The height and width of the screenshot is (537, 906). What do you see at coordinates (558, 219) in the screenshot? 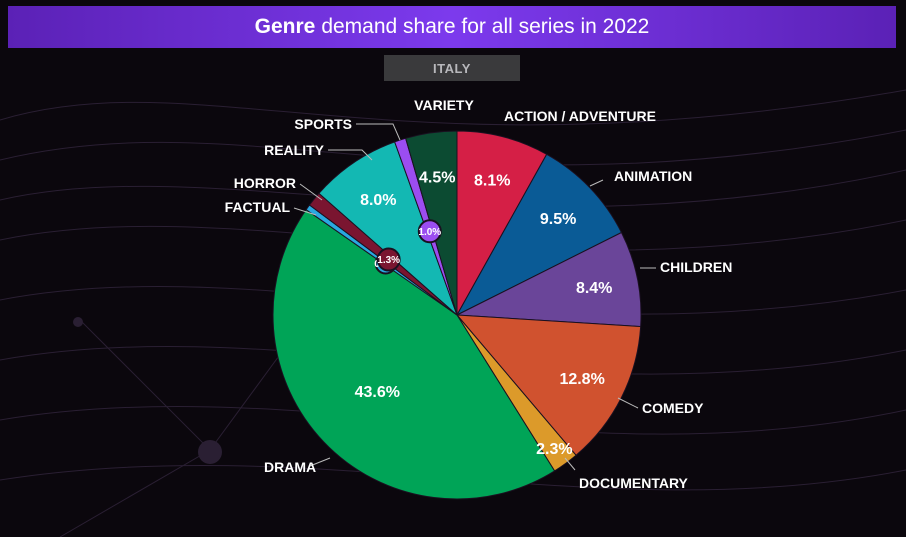
I see `value-label-animation: 9.5%` at bounding box center [558, 219].